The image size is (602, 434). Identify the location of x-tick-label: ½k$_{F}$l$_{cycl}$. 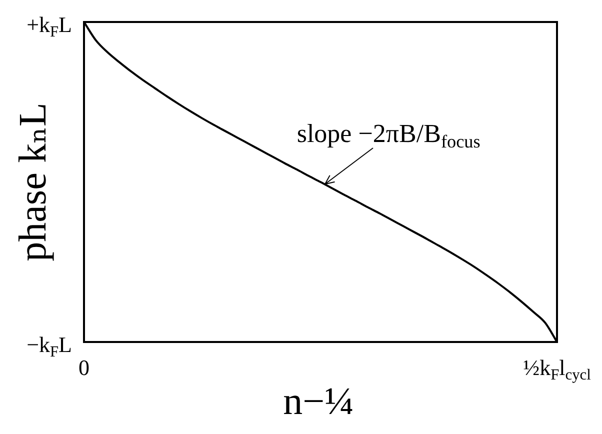
(557, 369).